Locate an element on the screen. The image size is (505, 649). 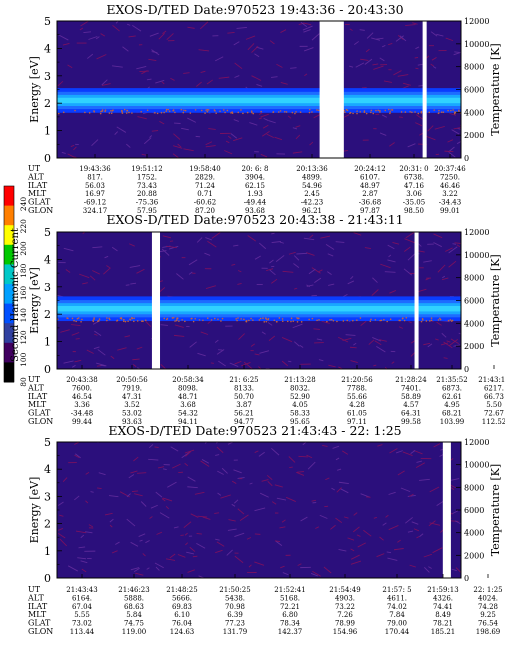
y-tick-label: 5 is located at coordinates (47, 442).